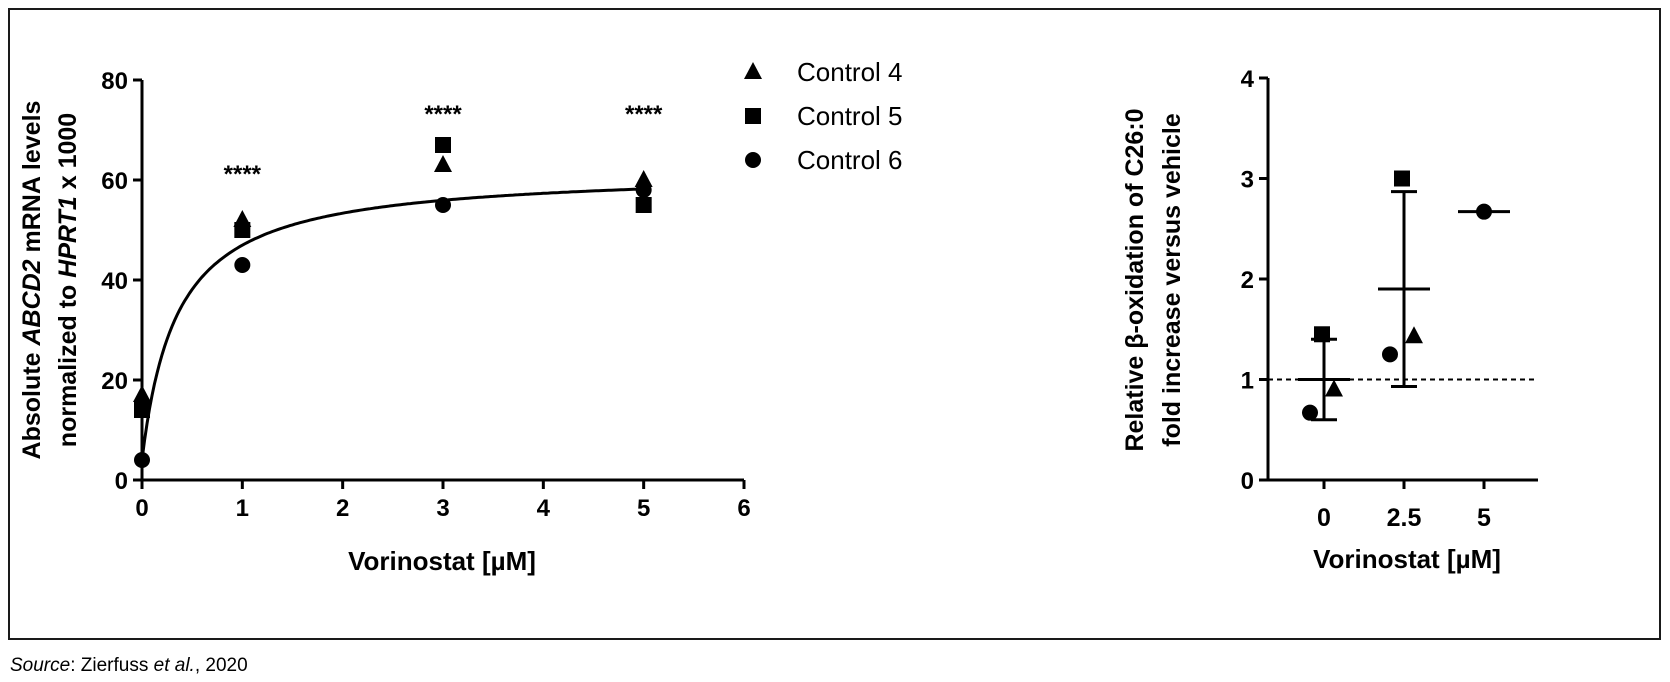  Describe the element at coordinates (32, 180) in the screenshot. I see `abcd2-ylabel1-part-c: mRNA levels` at that location.